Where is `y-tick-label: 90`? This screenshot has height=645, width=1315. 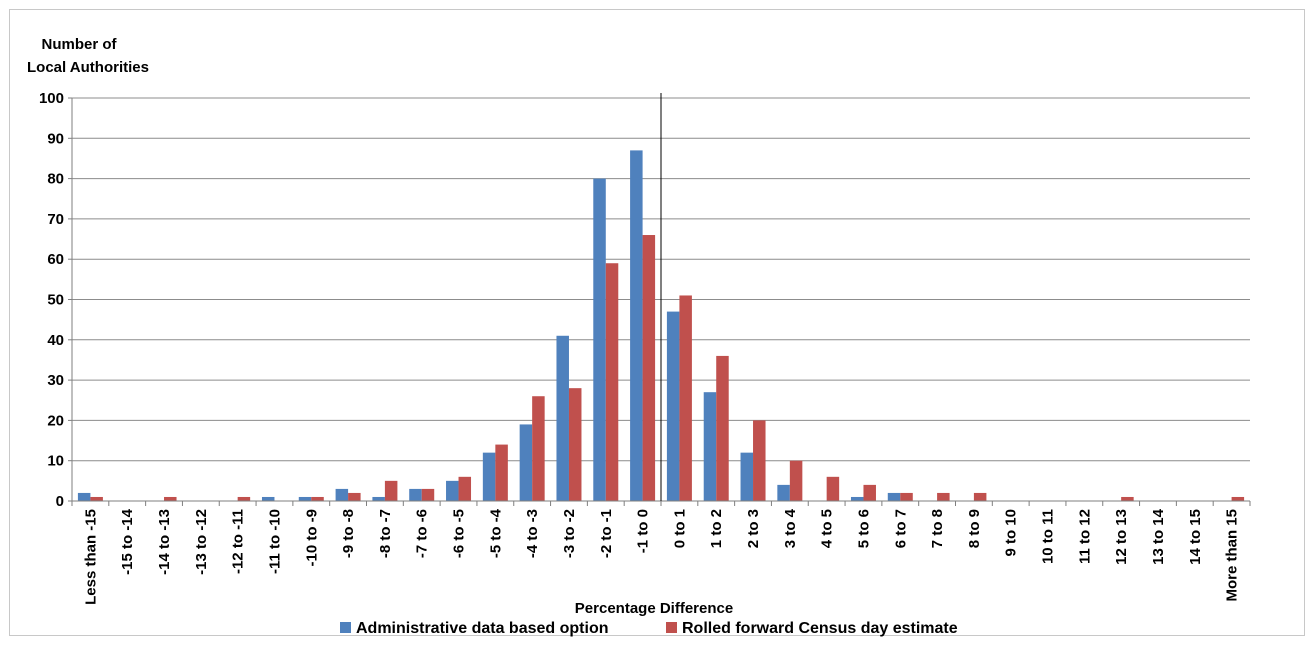 y-tick-label: 90 is located at coordinates (55, 138).